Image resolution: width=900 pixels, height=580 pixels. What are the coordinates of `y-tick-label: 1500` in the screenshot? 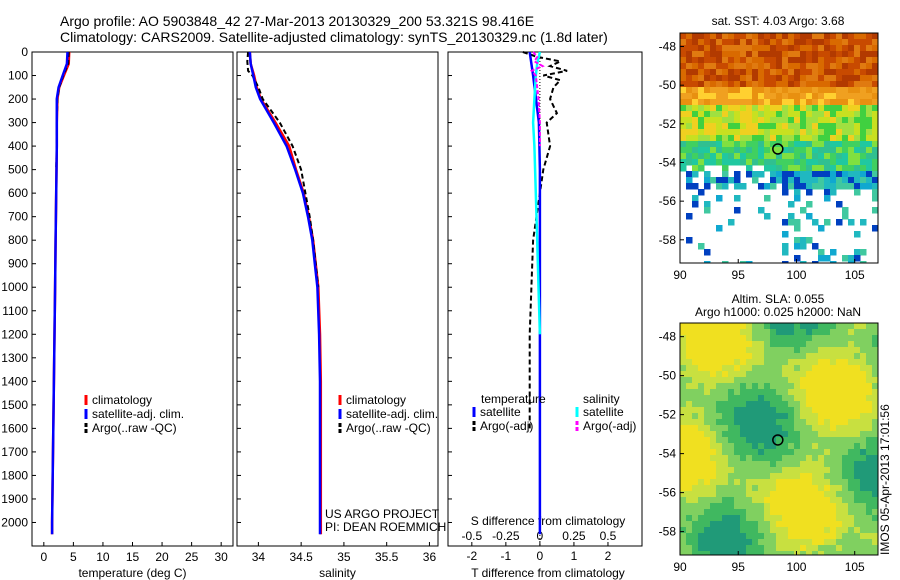 It's located at (14, 405).